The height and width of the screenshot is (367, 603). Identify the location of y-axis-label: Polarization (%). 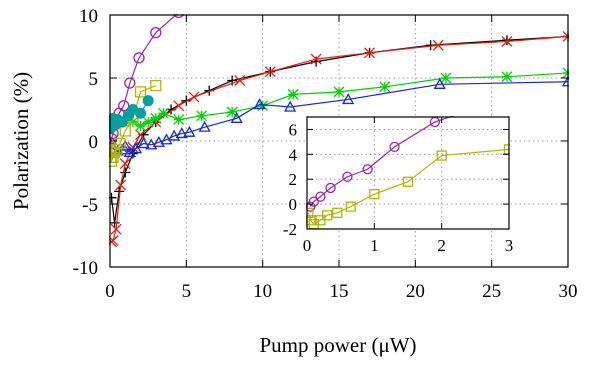
(21, 141).